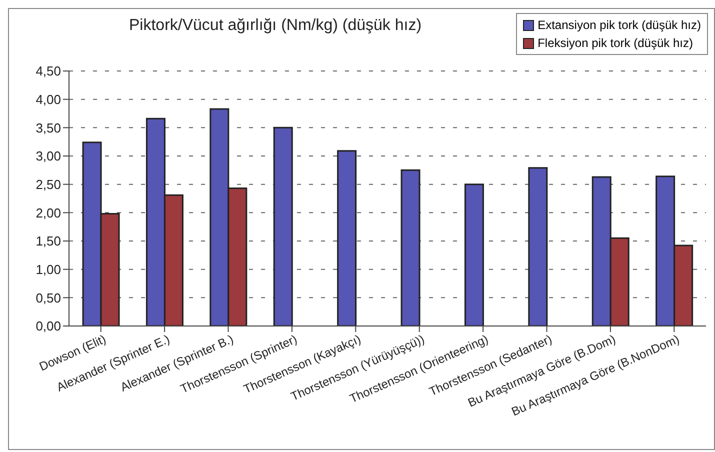 This screenshot has height=452, width=715. I want to click on y-tick-label: 4,00, so click(48, 99).